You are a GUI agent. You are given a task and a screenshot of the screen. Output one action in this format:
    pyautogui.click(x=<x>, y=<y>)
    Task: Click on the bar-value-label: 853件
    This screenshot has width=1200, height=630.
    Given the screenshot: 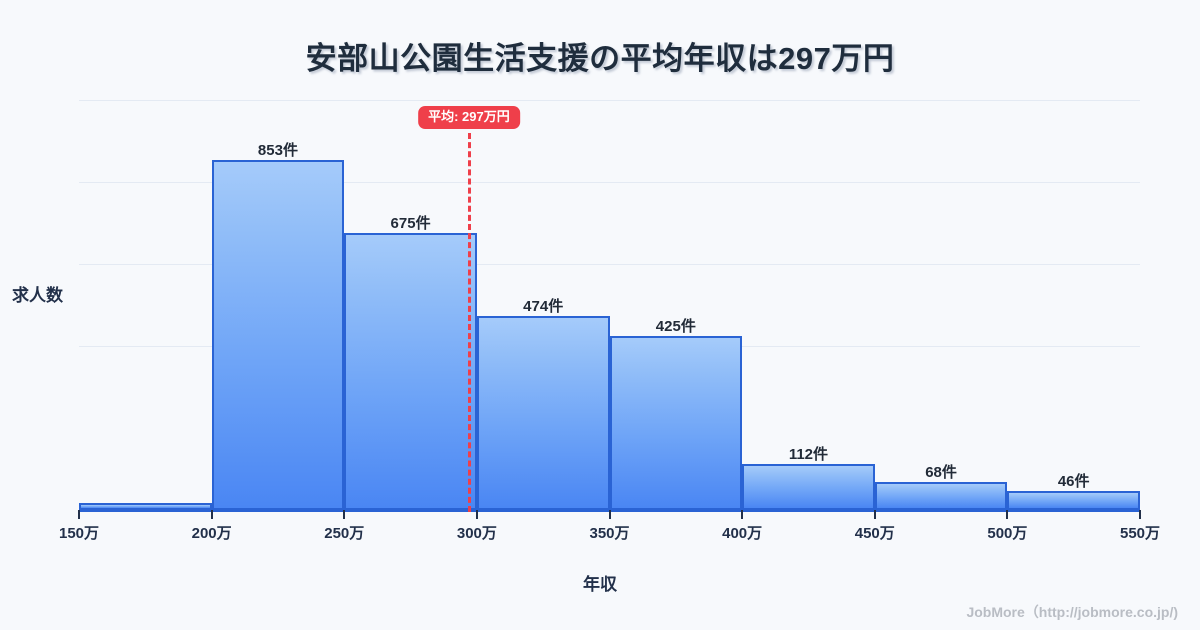 What is the action you would take?
    pyautogui.click(x=277, y=151)
    